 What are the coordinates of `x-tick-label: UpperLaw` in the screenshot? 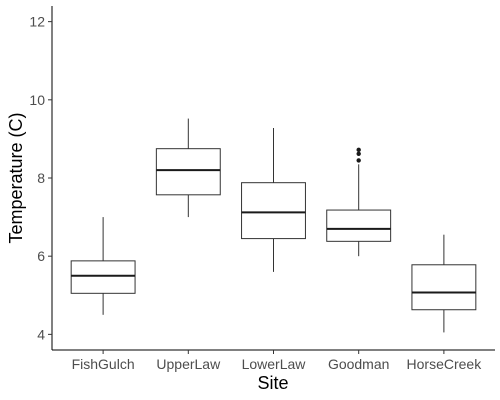 It's located at (188, 364).